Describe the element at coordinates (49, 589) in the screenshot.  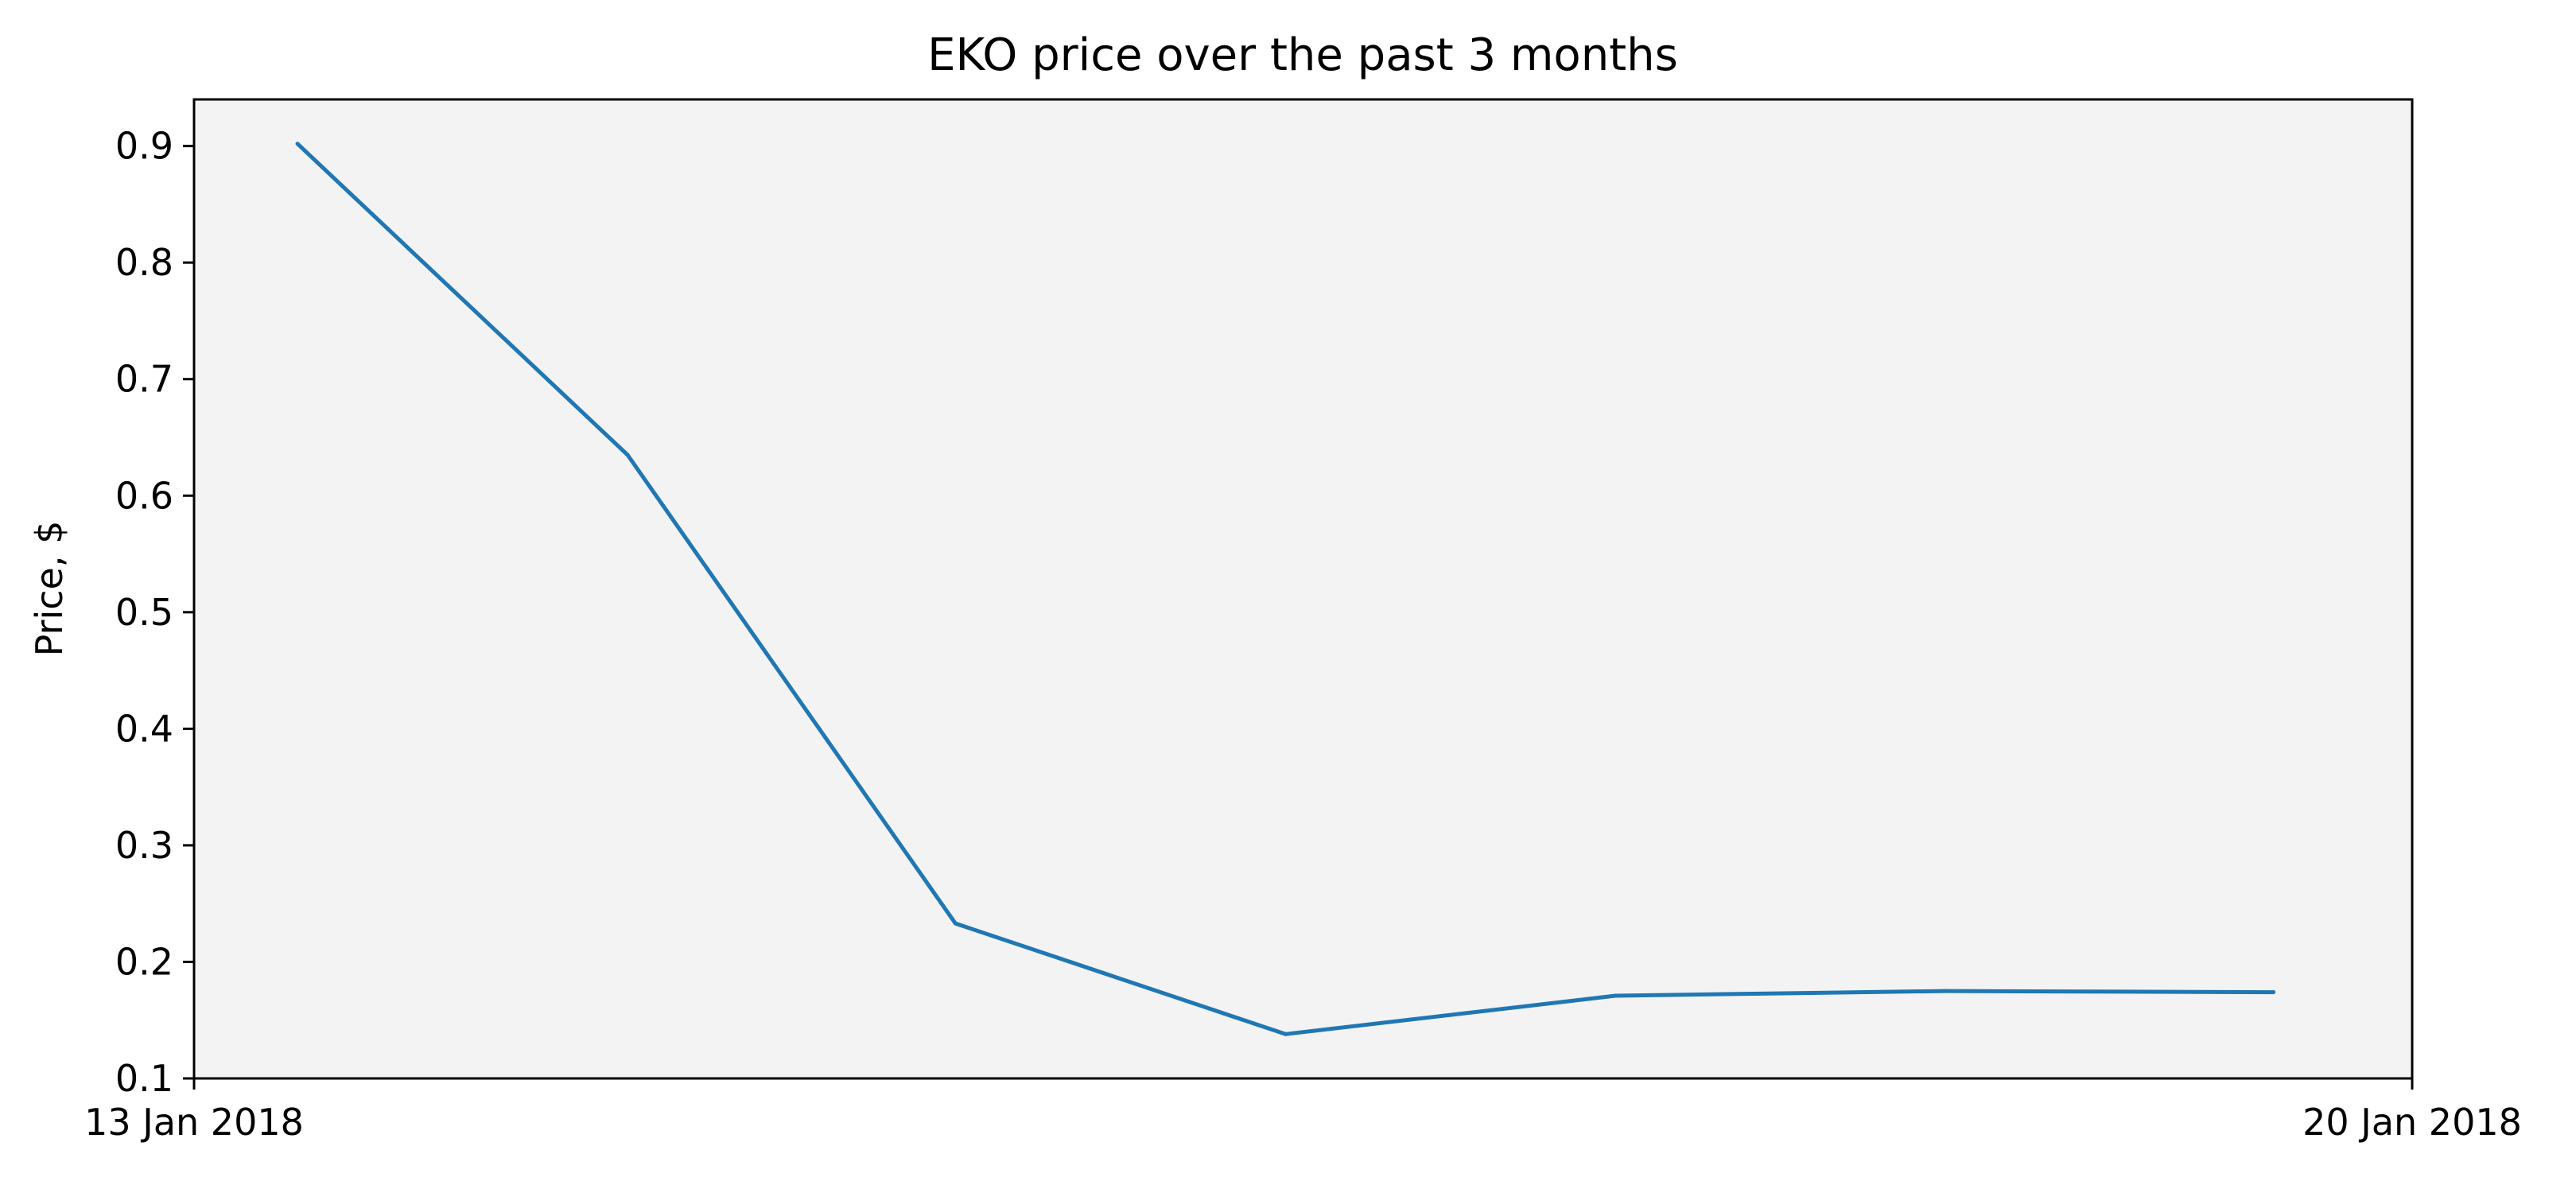
I see `y-axis-label: Price, $` at that location.